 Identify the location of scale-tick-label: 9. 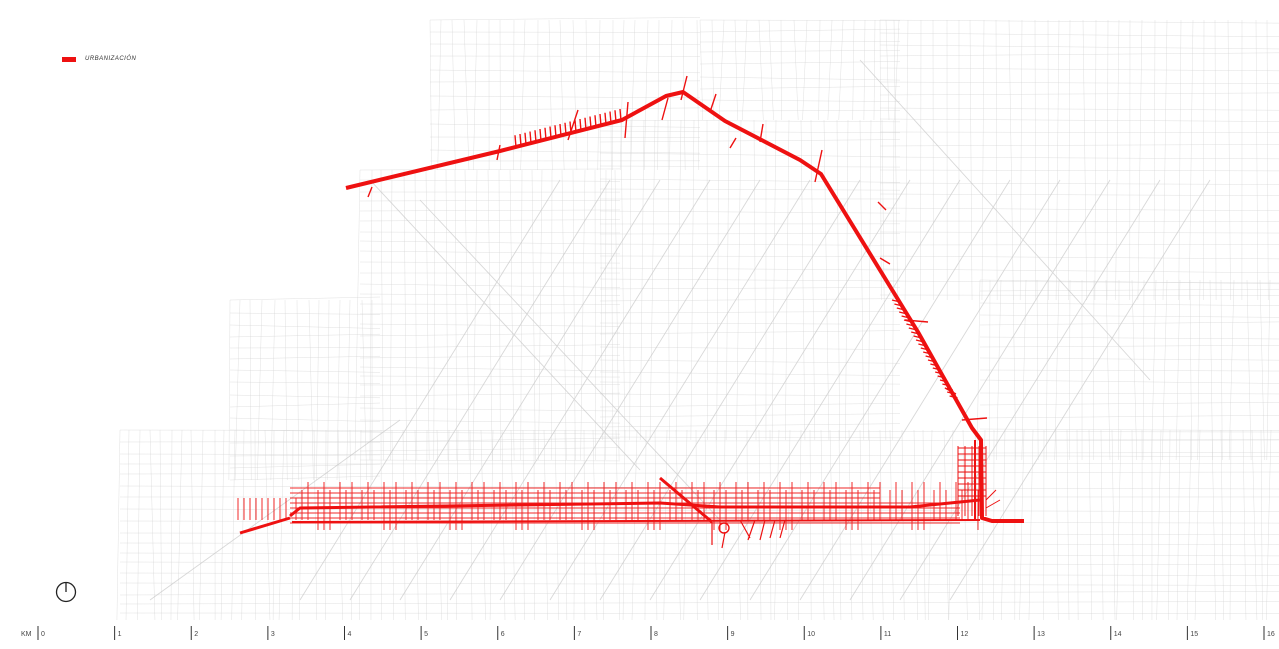
(733, 634).